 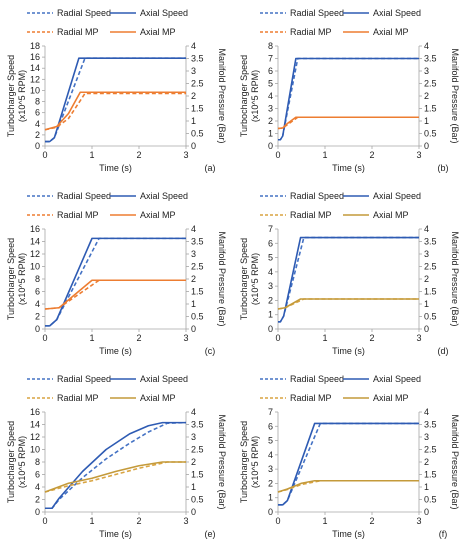 What do you see at coordinates (443, 534) in the screenshot?
I see `panel-label: (f)` at bounding box center [443, 534].